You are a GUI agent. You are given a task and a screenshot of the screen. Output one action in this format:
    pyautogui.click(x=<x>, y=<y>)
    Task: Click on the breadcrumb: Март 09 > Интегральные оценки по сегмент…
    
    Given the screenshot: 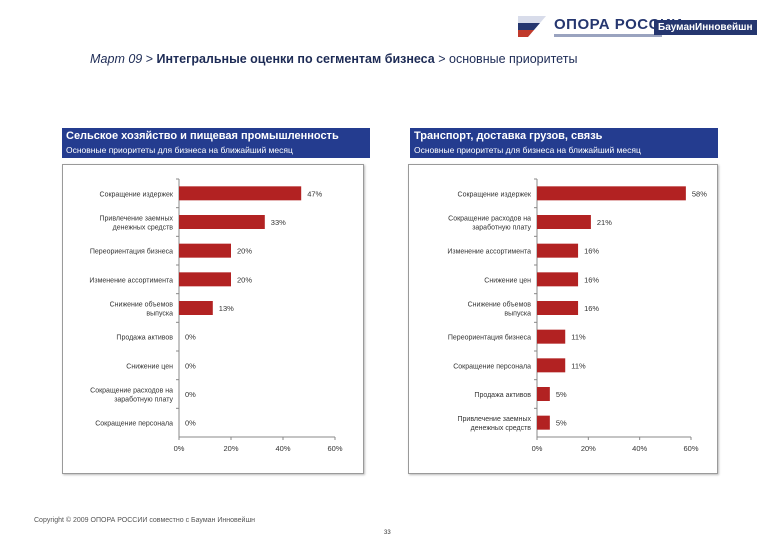 What is the action you would take?
    pyautogui.click(x=333, y=59)
    